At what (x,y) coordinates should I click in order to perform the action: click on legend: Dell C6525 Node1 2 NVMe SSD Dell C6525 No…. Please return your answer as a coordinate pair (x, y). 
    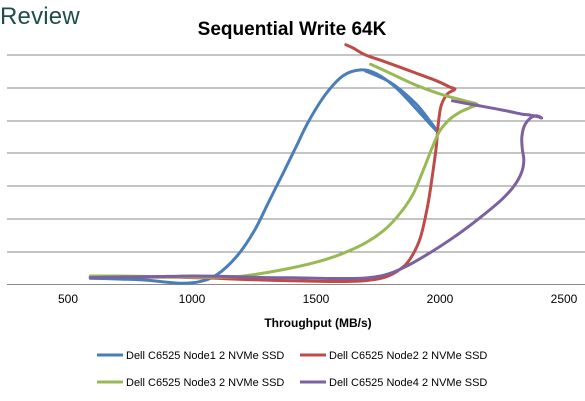
    Looking at the image, I should click on (292, 369).